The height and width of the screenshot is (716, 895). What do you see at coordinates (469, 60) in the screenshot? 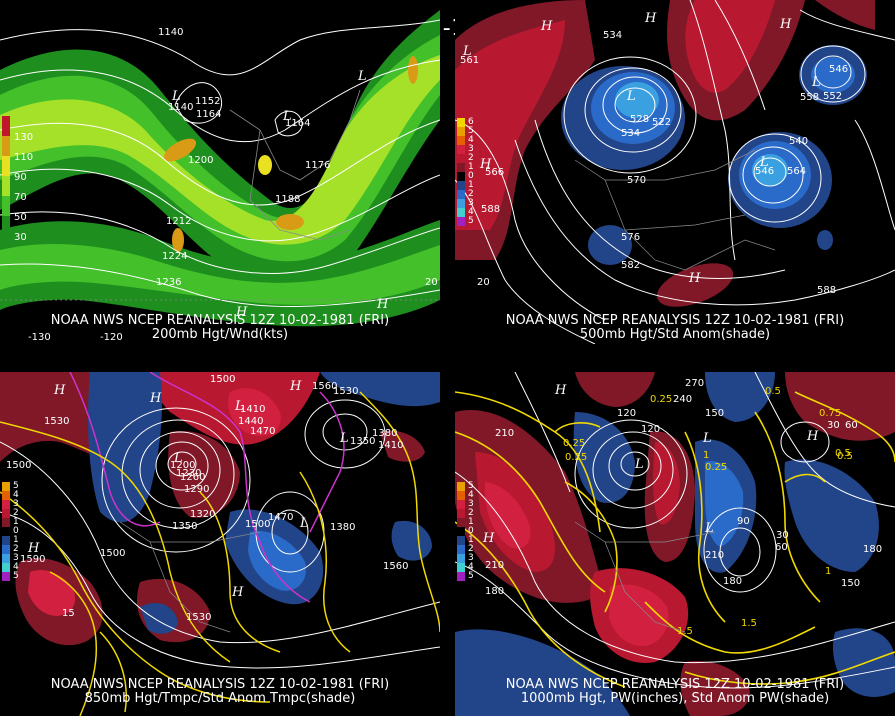
I see `contour-label: 561` at bounding box center [469, 60].